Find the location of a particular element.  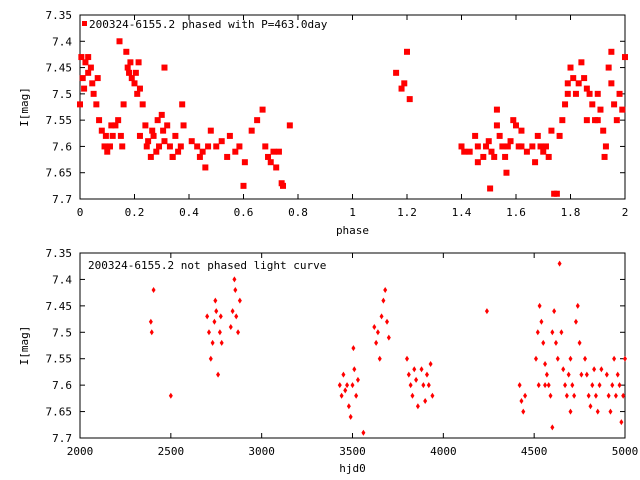

chart1-ytick-label: 7.6 is located at coordinates (62, 146).